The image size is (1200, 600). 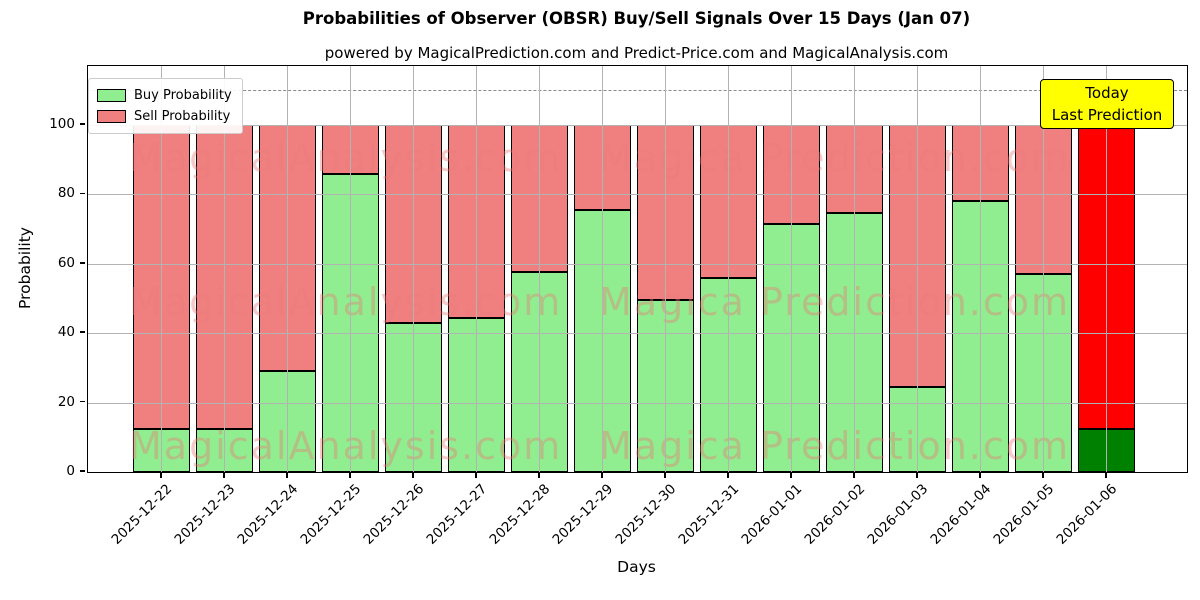 I want to click on x-tick-label: 2025-12-31, so click(x=709, y=514).